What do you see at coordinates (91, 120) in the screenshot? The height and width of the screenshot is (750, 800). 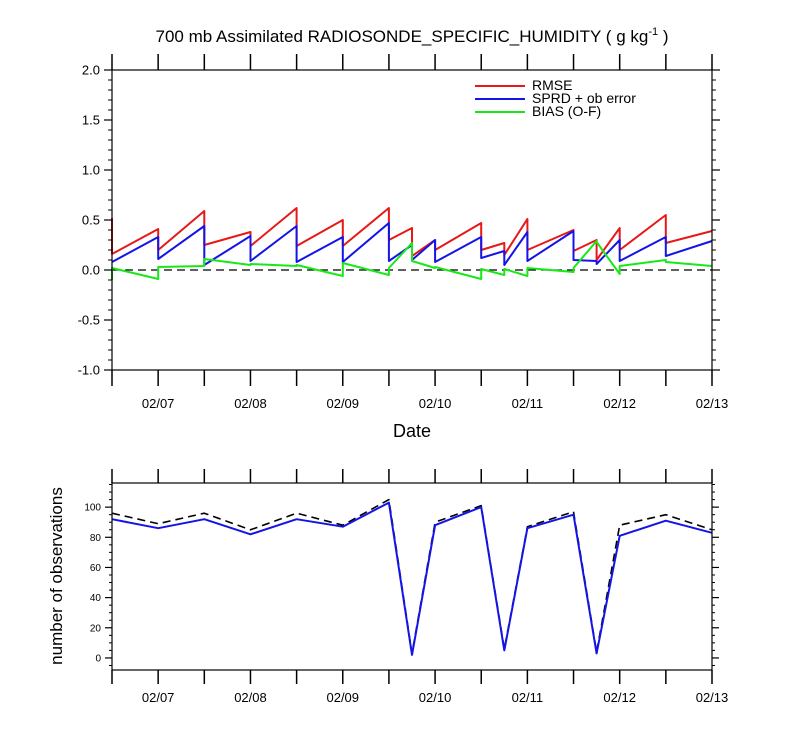 I see `top-y-tick-label: 1.5` at bounding box center [91, 120].